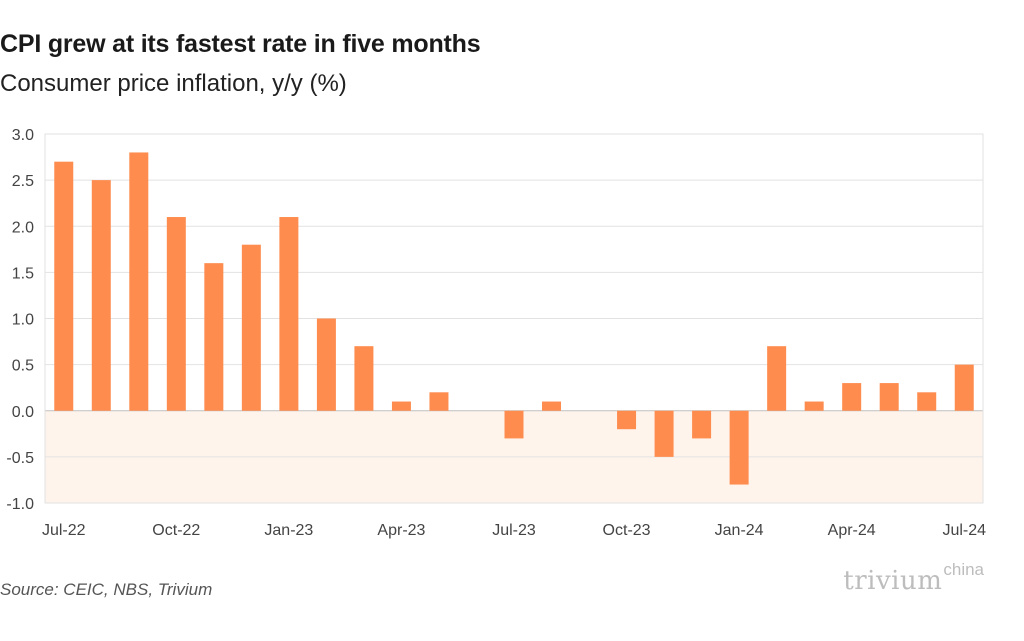 Image resolution: width=1024 pixels, height=641 pixels. Describe the element at coordinates (288, 530) in the screenshot. I see `x-tick-label: Jan-23` at that location.